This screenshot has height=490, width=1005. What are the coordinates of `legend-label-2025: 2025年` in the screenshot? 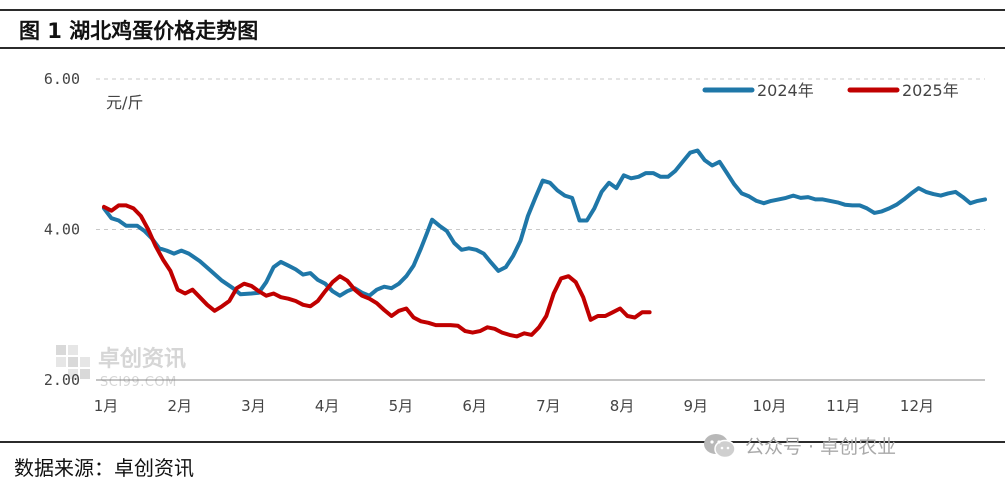 It's located at (930, 90).